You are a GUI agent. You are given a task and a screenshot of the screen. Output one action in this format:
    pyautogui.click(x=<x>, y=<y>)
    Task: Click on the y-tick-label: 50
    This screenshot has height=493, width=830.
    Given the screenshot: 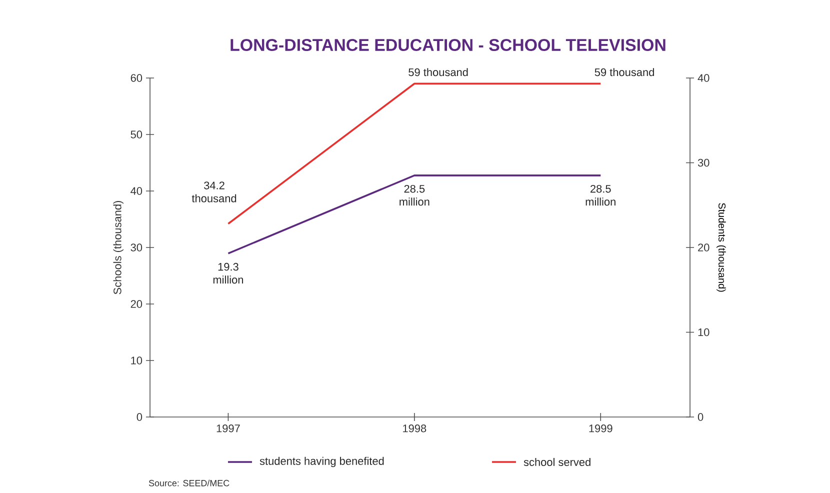 What is the action you would take?
    pyautogui.click(x=136, y=134)
    